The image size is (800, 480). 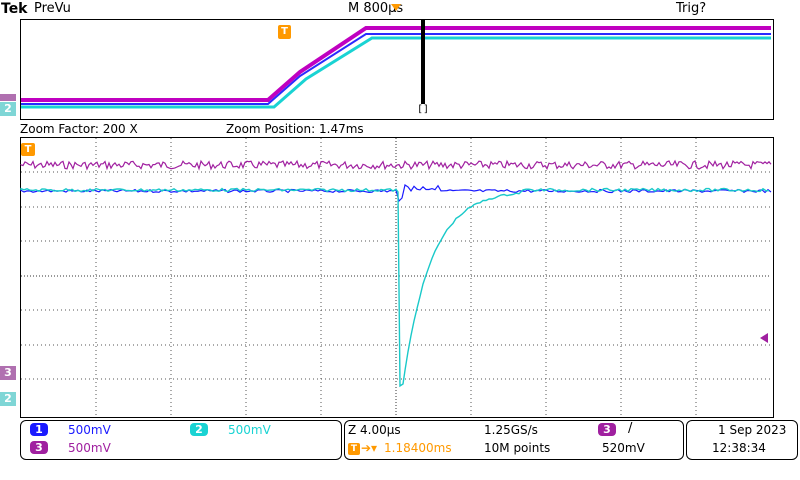 I want to click on trigger-slope-icon: /, so click(x=630, y=428).